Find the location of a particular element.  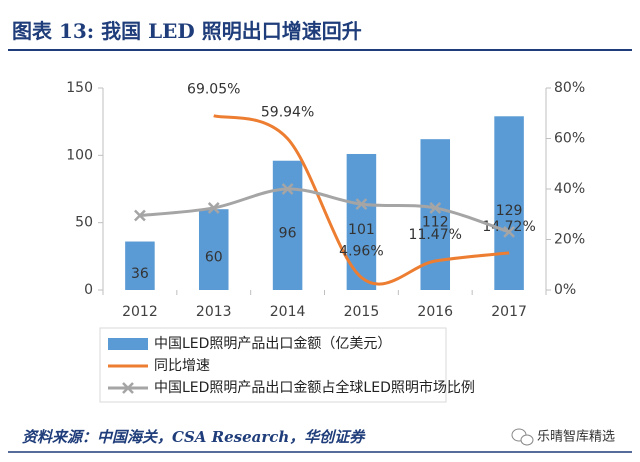

legend-label: 同比增速 is located at coordinates (182, 366).